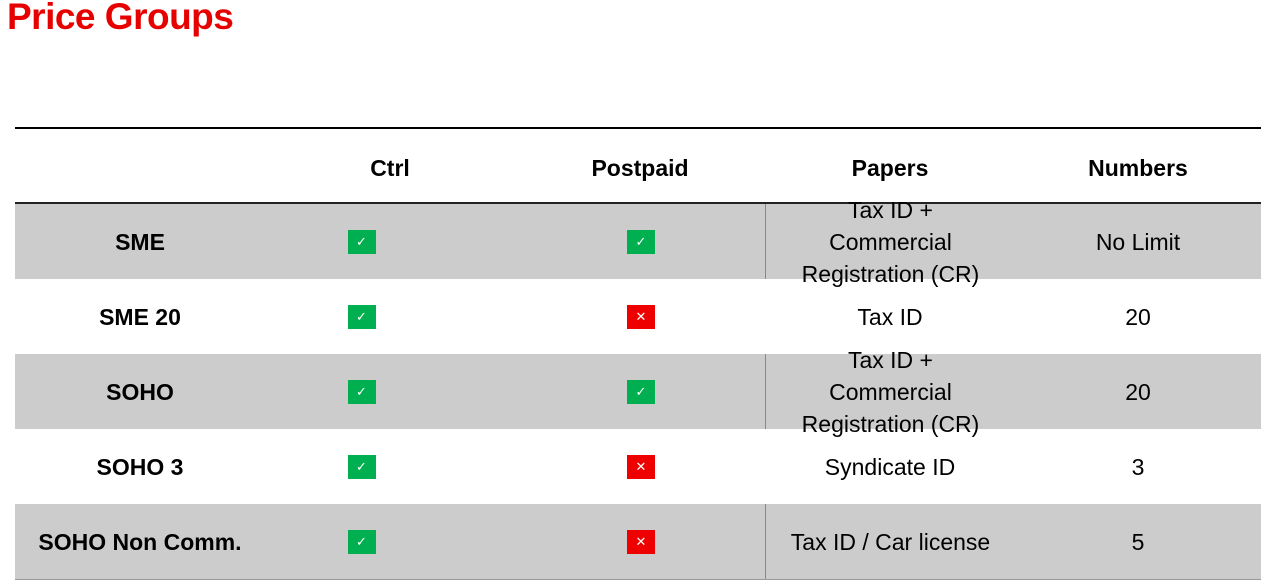 The height and width of the screenshot is (580, 1262). I want to click on row-name: SOHO 3, so click(140, 466).